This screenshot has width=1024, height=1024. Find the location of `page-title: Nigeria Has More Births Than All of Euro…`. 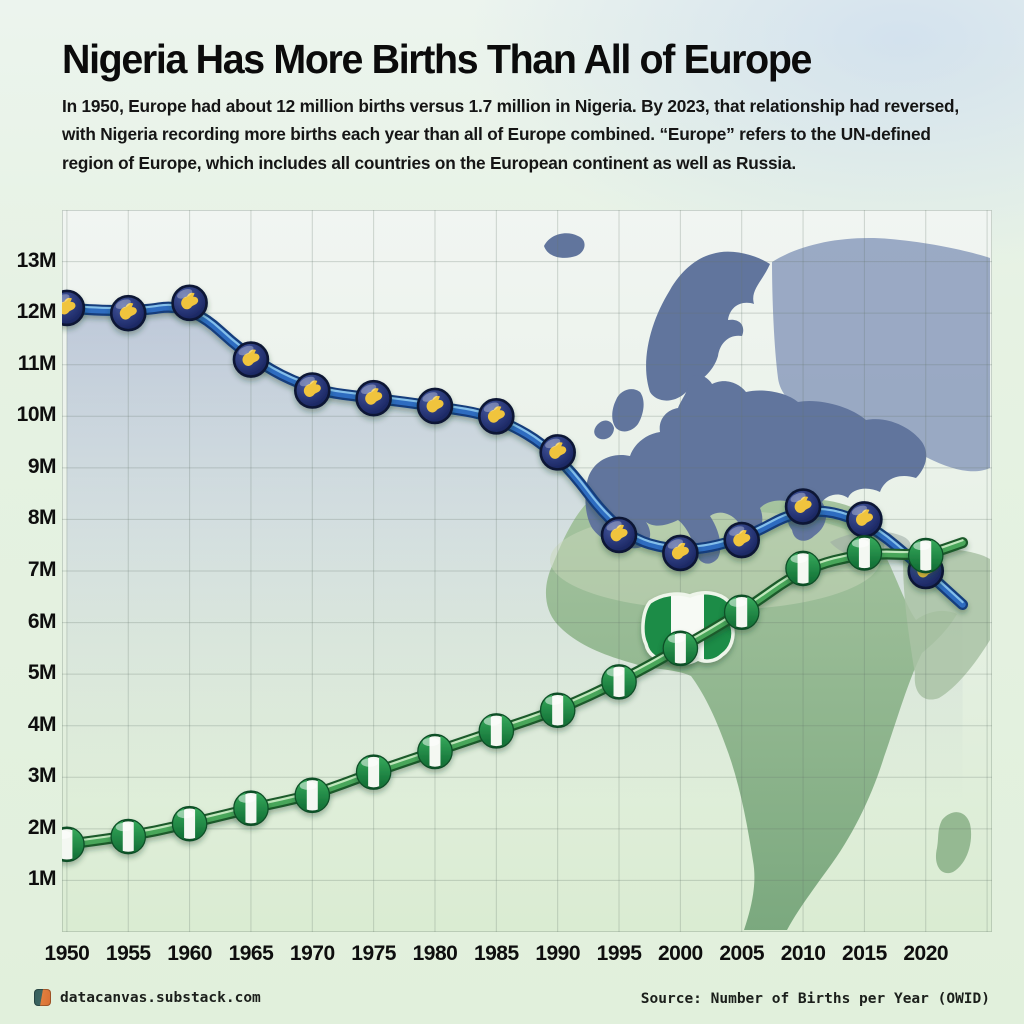

page-title: Nigeria Has More Births Than All of Euro… is located at coordinates (437, 59).